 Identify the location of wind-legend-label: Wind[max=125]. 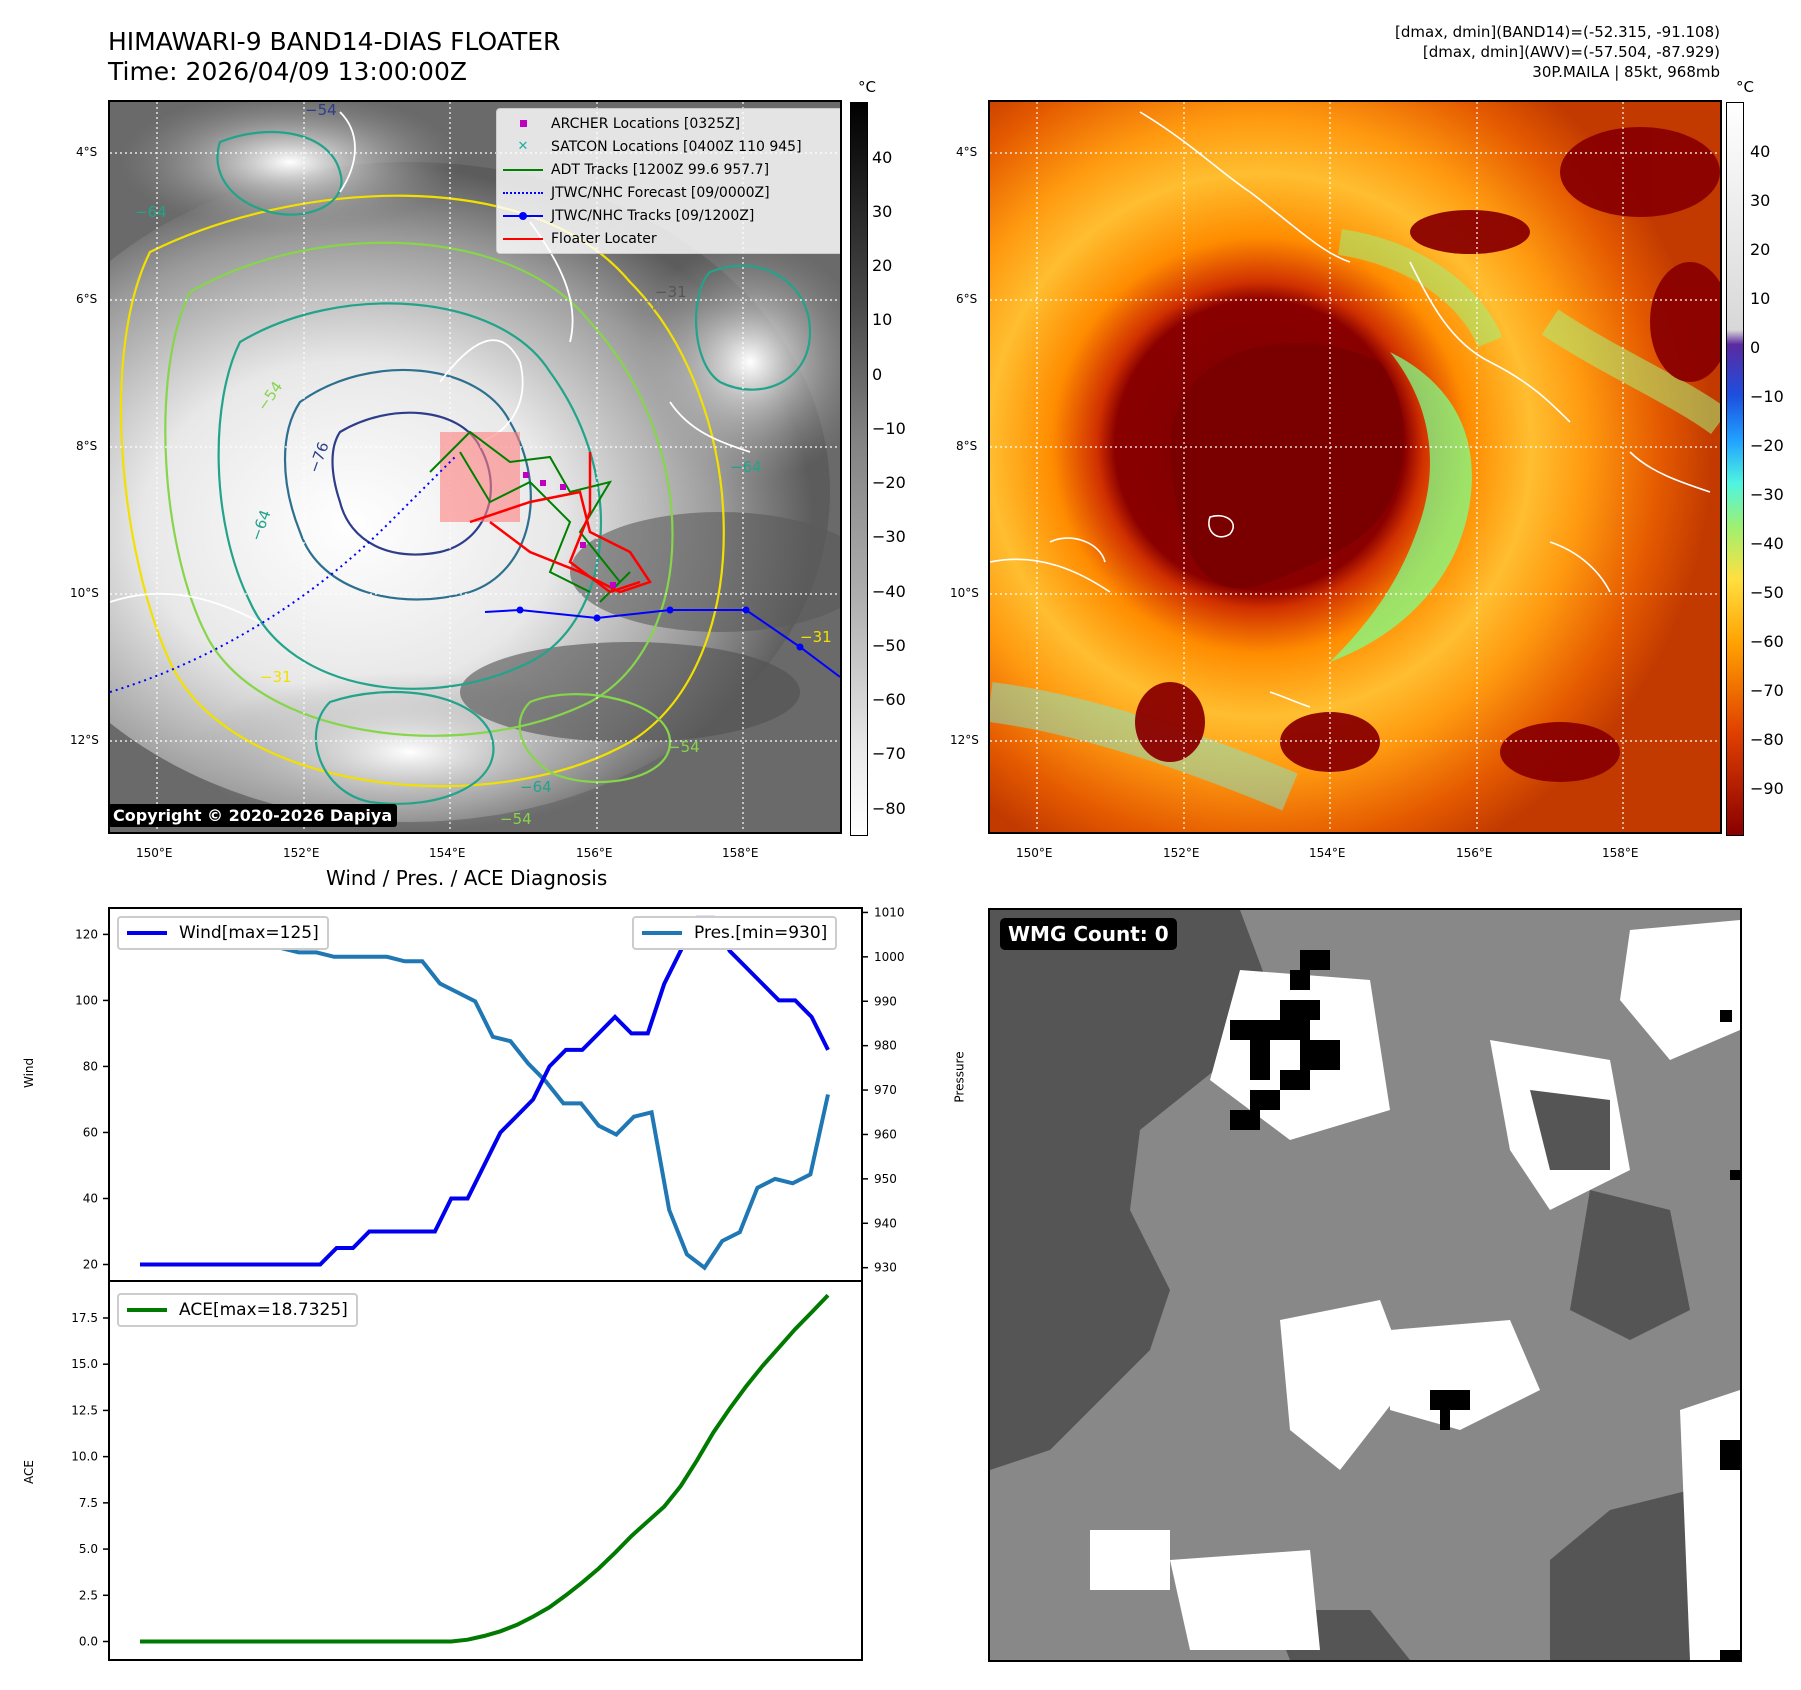
(249, 933).